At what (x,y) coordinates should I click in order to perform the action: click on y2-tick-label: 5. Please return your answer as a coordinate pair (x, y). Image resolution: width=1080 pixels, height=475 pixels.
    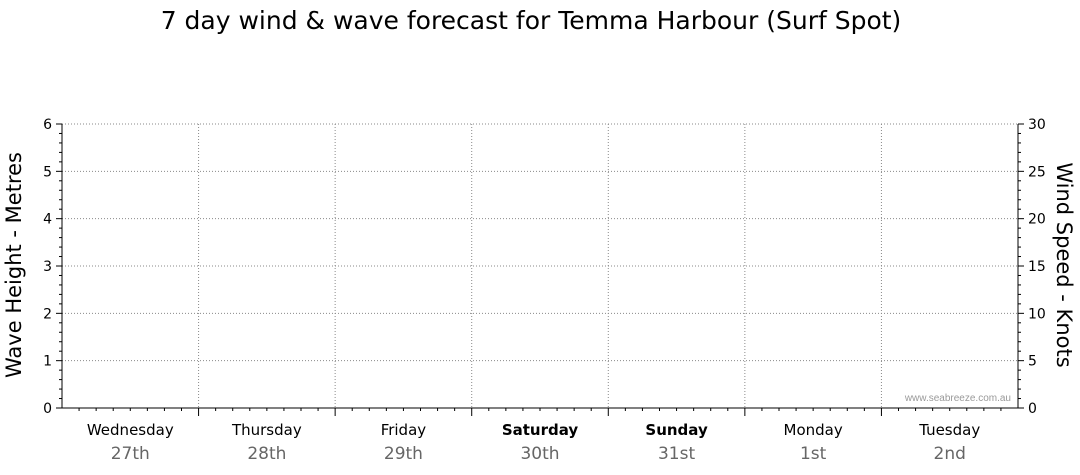
    Looking at the image, I should click on (1032, 362).